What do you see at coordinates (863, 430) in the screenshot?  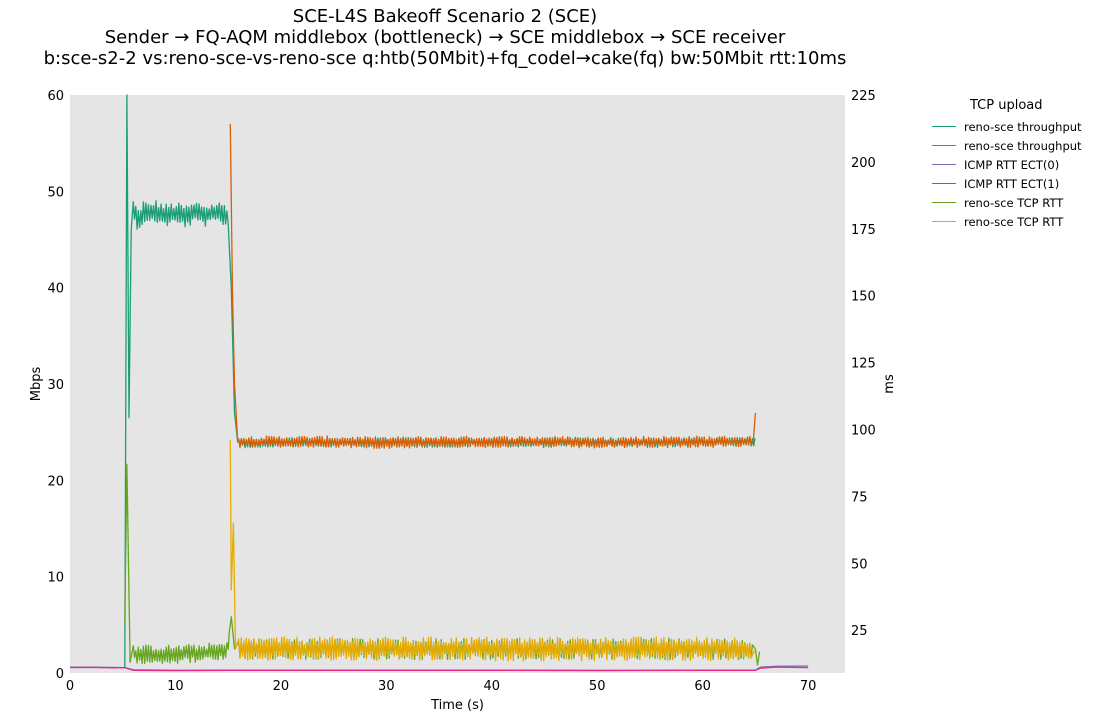 I see `right-tick-label: 100` at bounding box center [863, 430].